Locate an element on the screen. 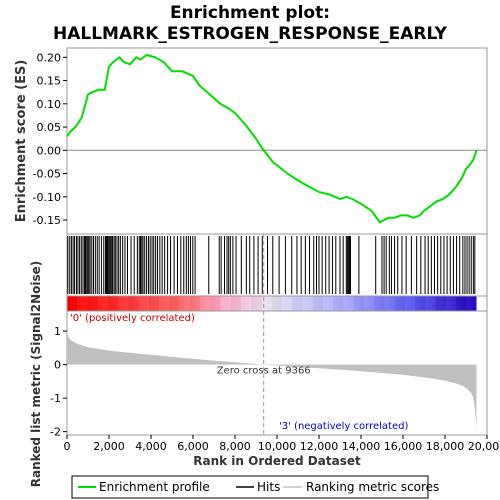 The width and height of the screenshot is (500, 500). legend-metric-label: Ranking metric scores is located at coordinates (372, 487).